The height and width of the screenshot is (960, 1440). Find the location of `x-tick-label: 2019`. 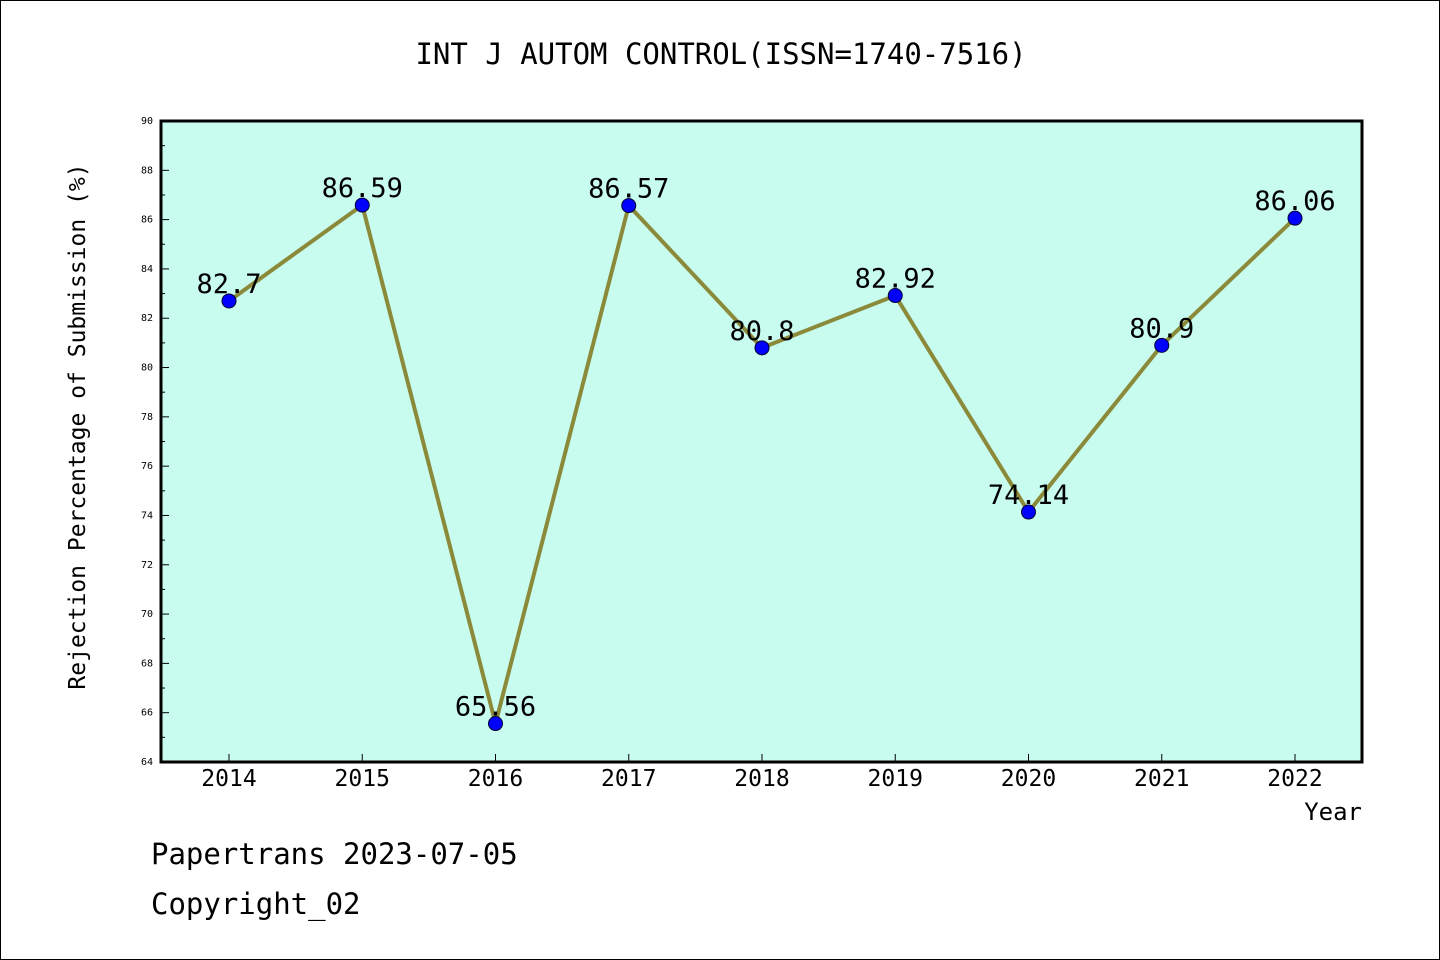

x-tick-label: 2019 is located at coordinates (895, 779).